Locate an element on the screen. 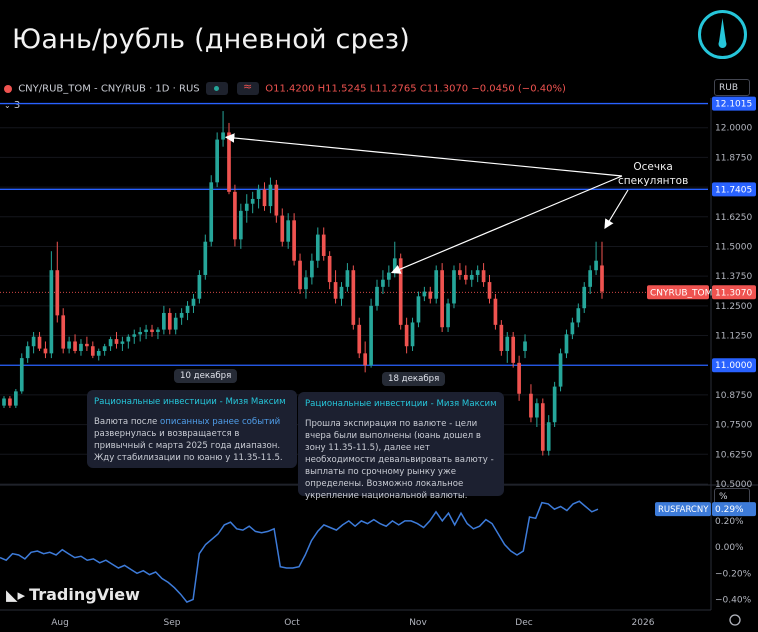  trade-button: ≈ is located at coordinates (248, 87).